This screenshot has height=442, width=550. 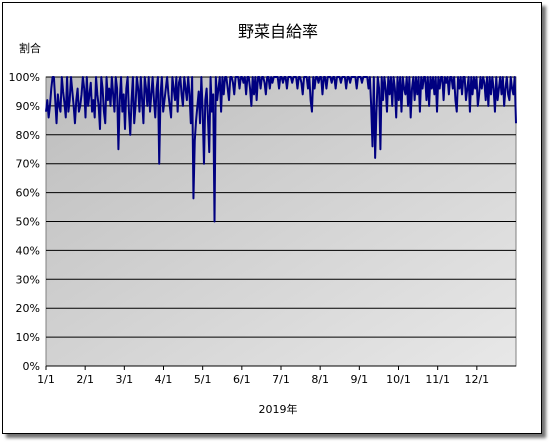 I want to click on x-tick-label: 3/1, so click(x=124, y=379).